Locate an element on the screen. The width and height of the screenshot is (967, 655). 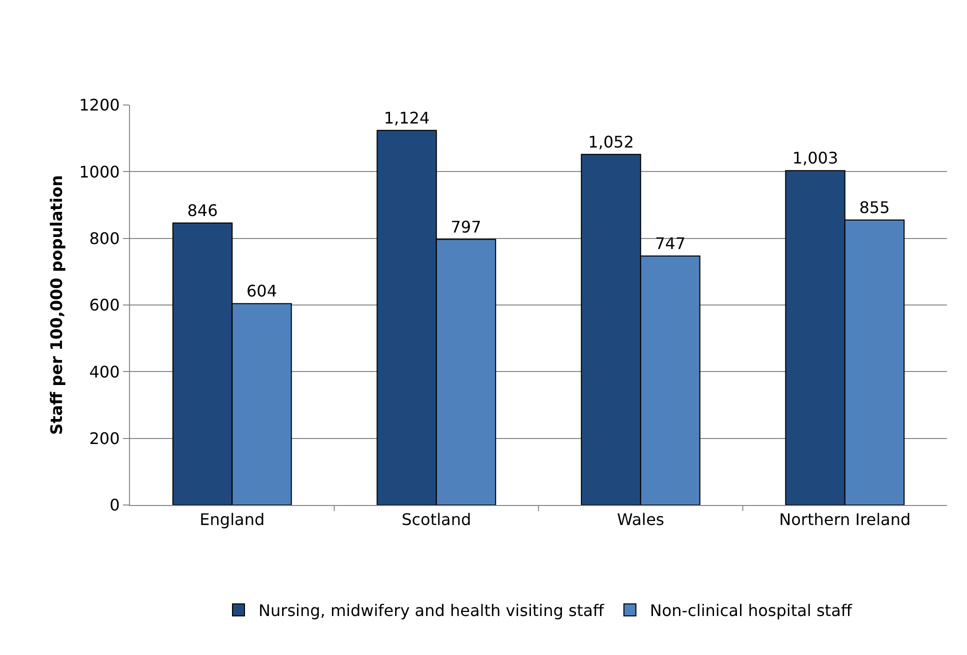
data-label: 846 is located at coordinates (202, 210).